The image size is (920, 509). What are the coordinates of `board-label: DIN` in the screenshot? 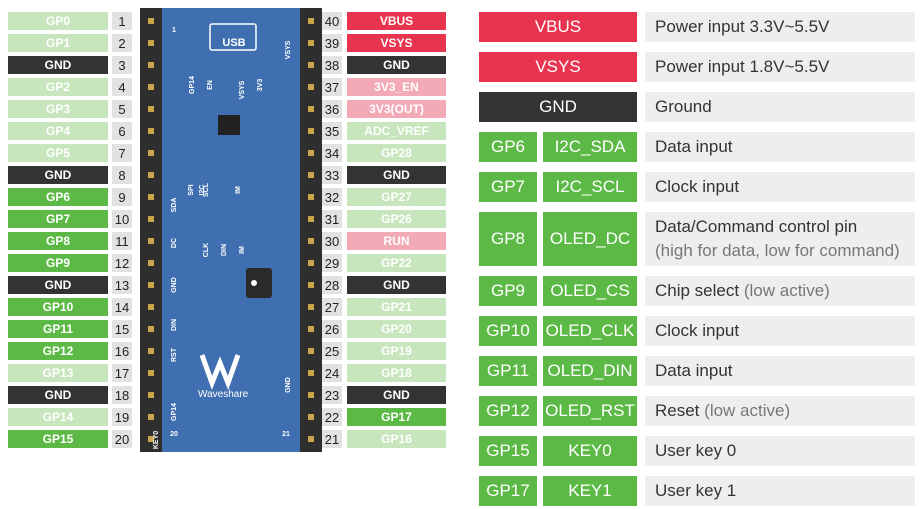 It's located at (224, 250).